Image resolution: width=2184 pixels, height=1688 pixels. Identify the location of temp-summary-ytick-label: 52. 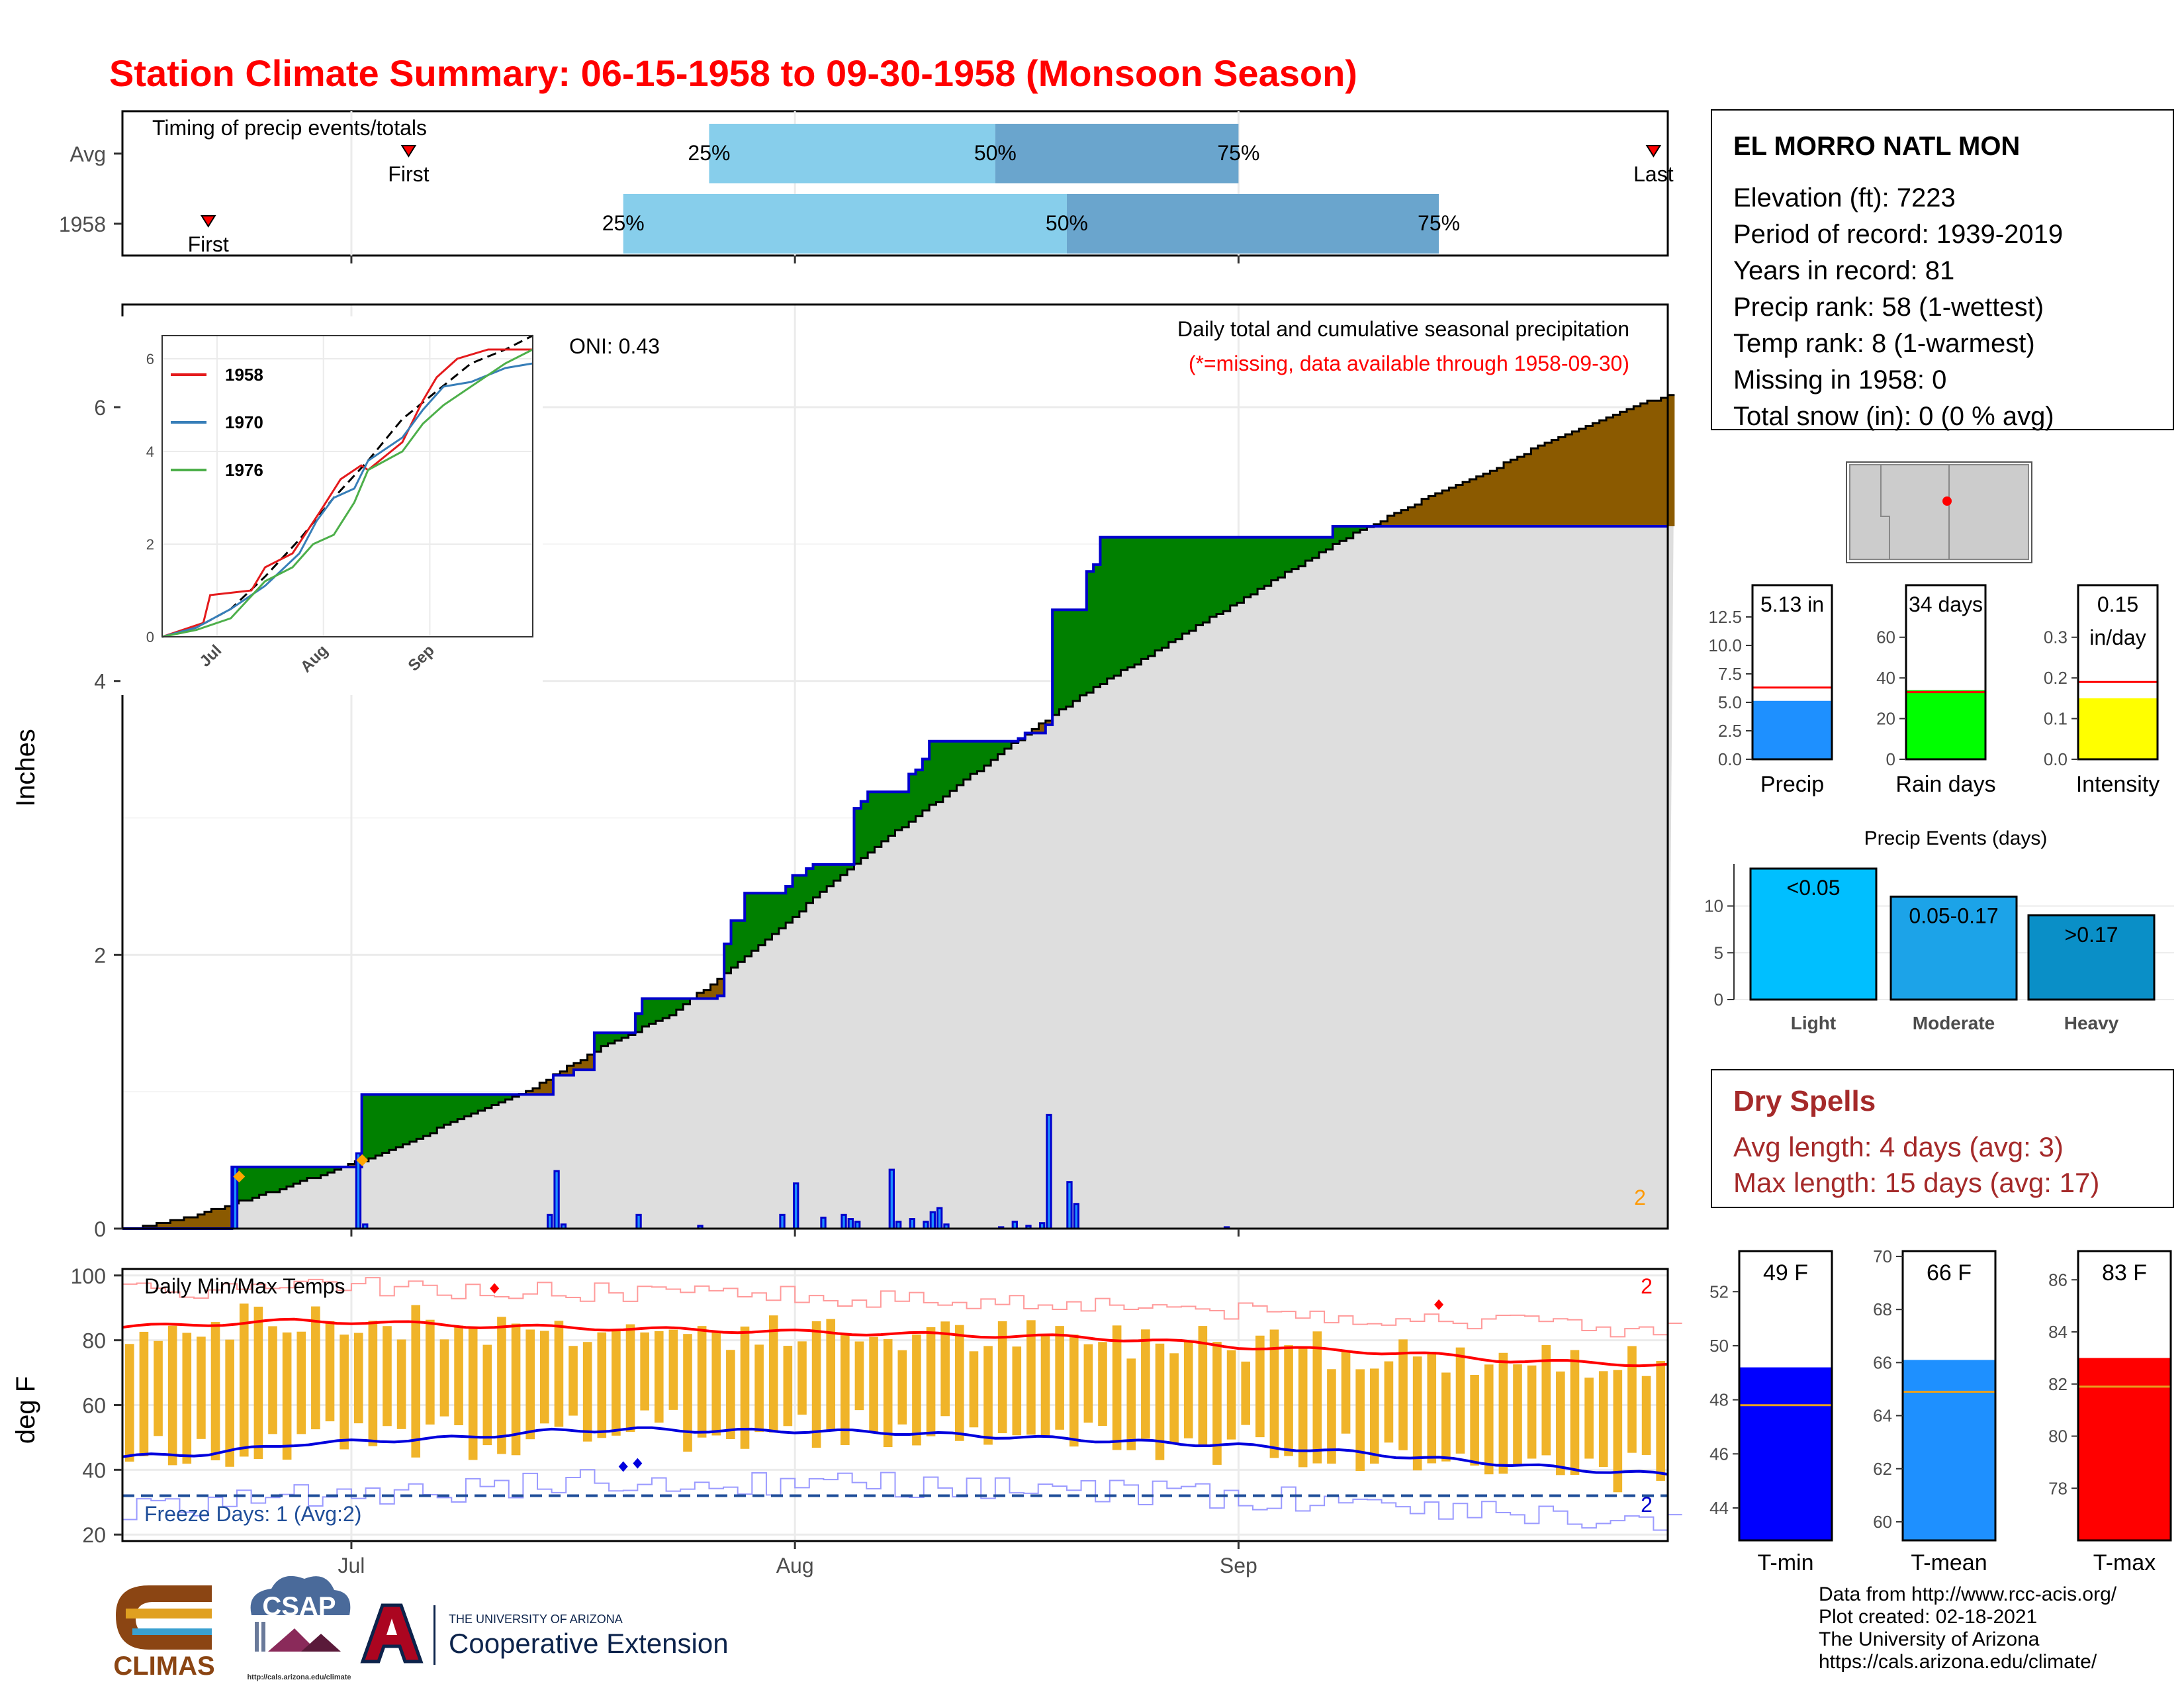
(1719, 1291).